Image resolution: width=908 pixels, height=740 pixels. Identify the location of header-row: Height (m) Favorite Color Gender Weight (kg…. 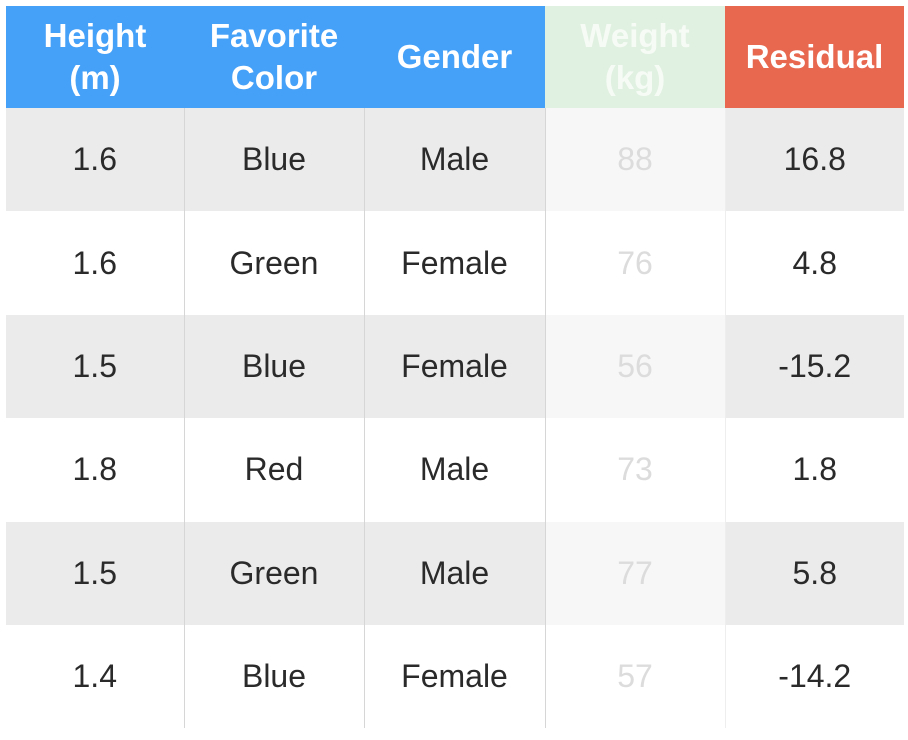
(455, 57).